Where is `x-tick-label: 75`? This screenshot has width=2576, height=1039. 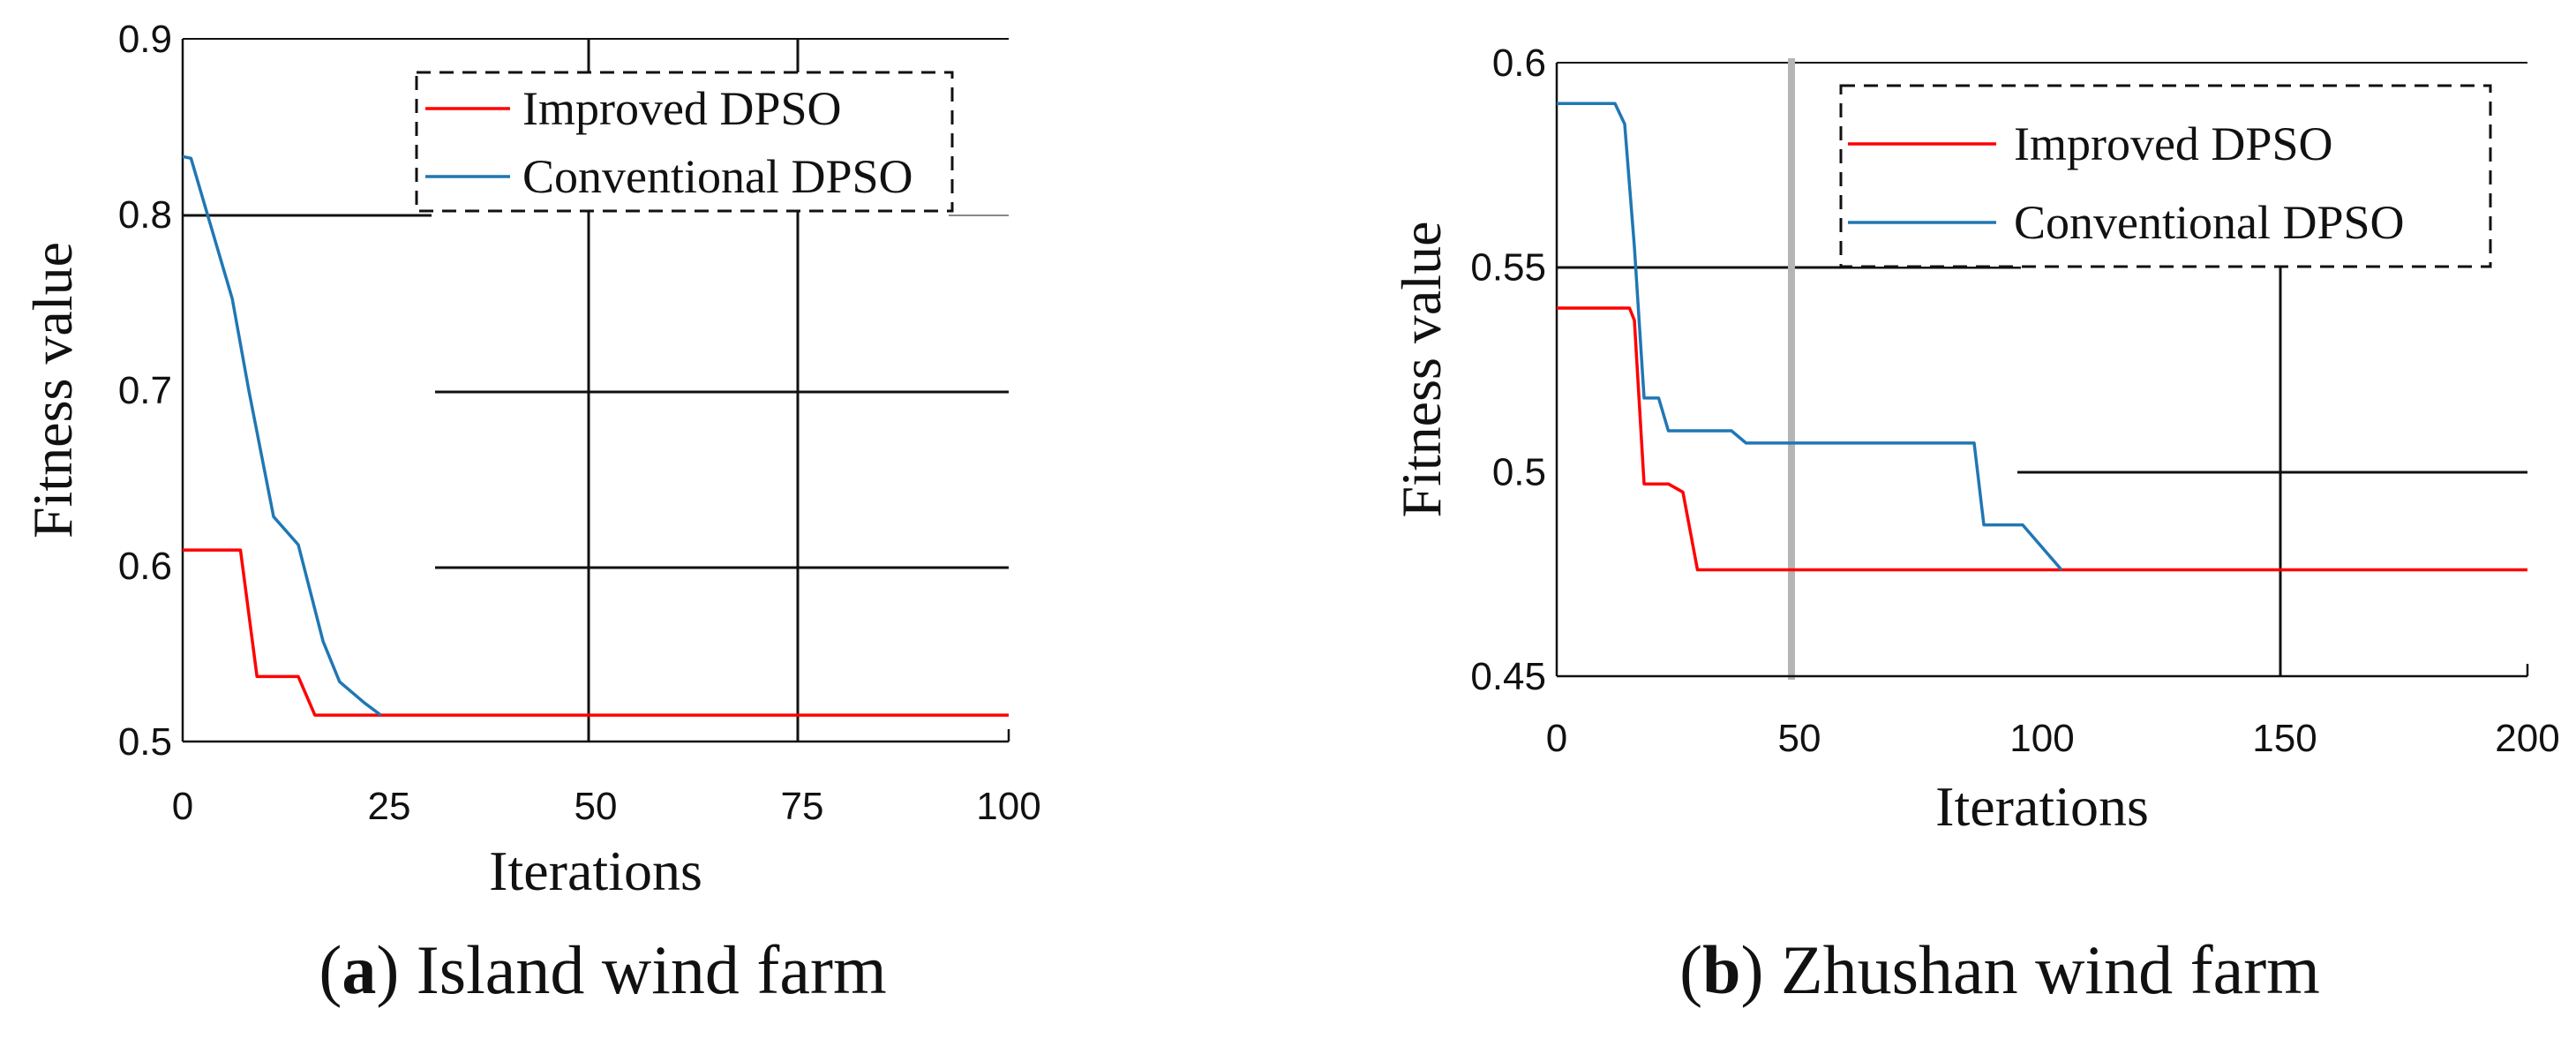 x-tick-label: 75 is located at coordinates (802, 806).